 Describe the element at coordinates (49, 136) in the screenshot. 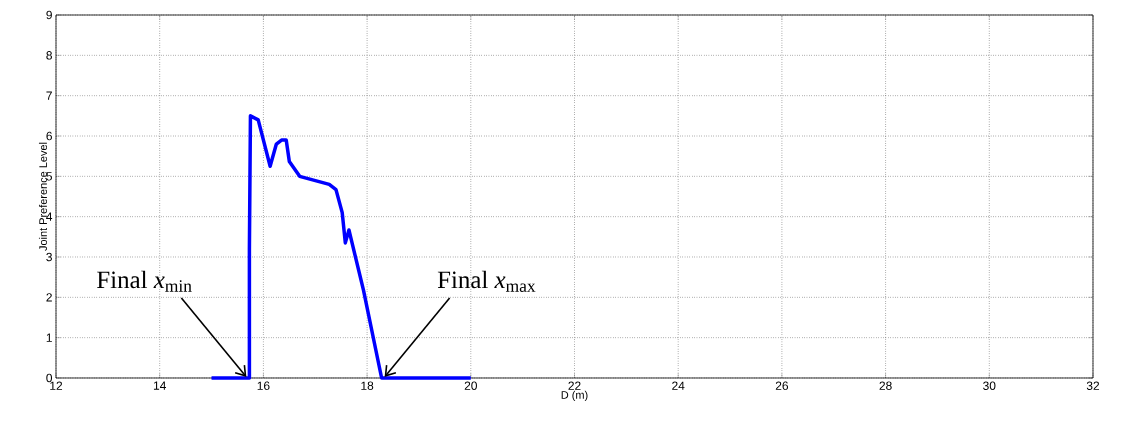

I see `y-tick-label: 6` at that location.